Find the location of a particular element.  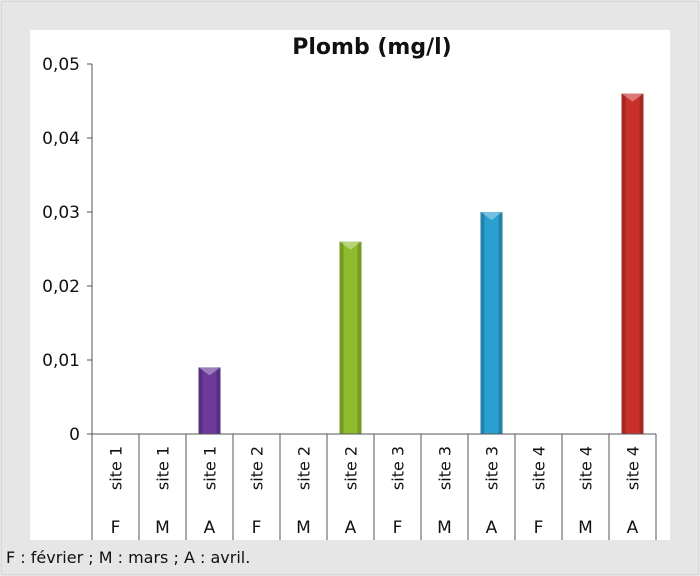

y-tick-label: 0 is located at coordinates (74, 435).